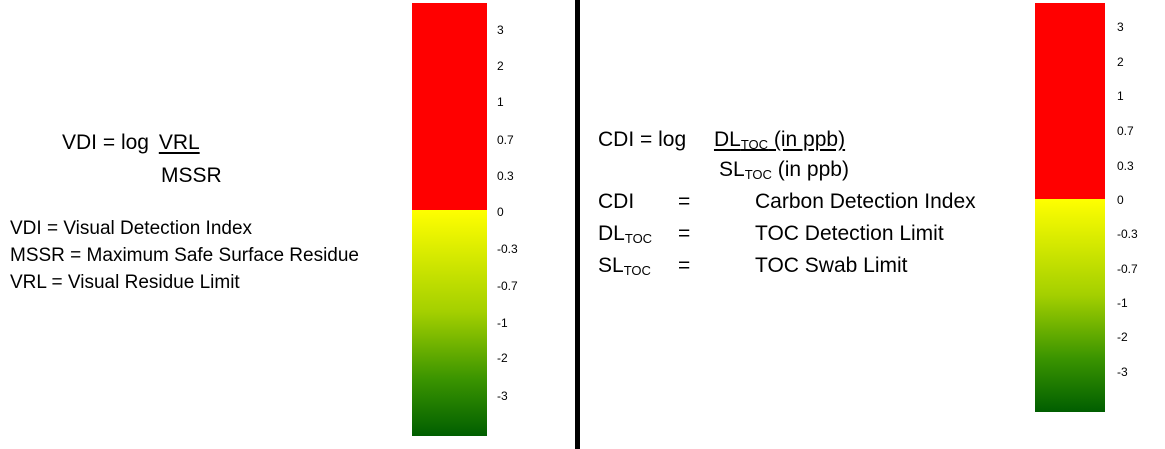 This screenshot has width=1165, height=449. What do you see at coordinates (1122, 337) in the screenshot?
I see `cdi-tick-label: -2` at bounding box center [1122, 337].